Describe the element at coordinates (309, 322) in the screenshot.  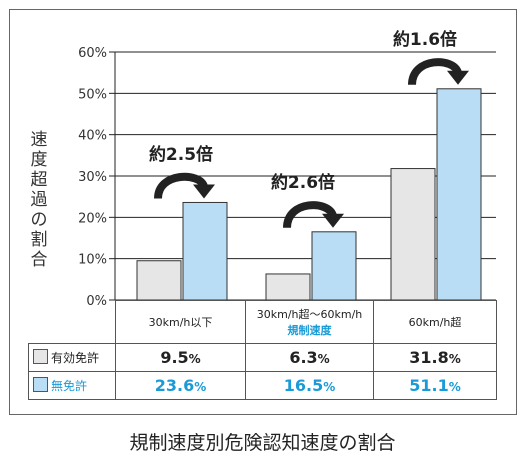
I see `category-cell-2: 30km/h超〜60km/h 規制速度` at that location.